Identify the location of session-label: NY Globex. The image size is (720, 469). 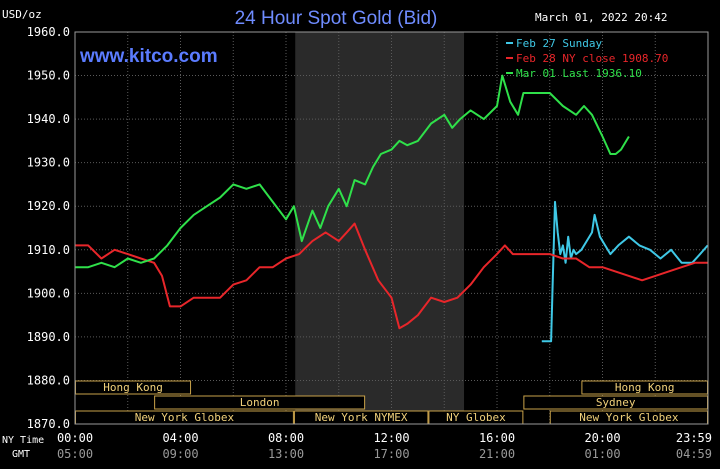
(476, 417).